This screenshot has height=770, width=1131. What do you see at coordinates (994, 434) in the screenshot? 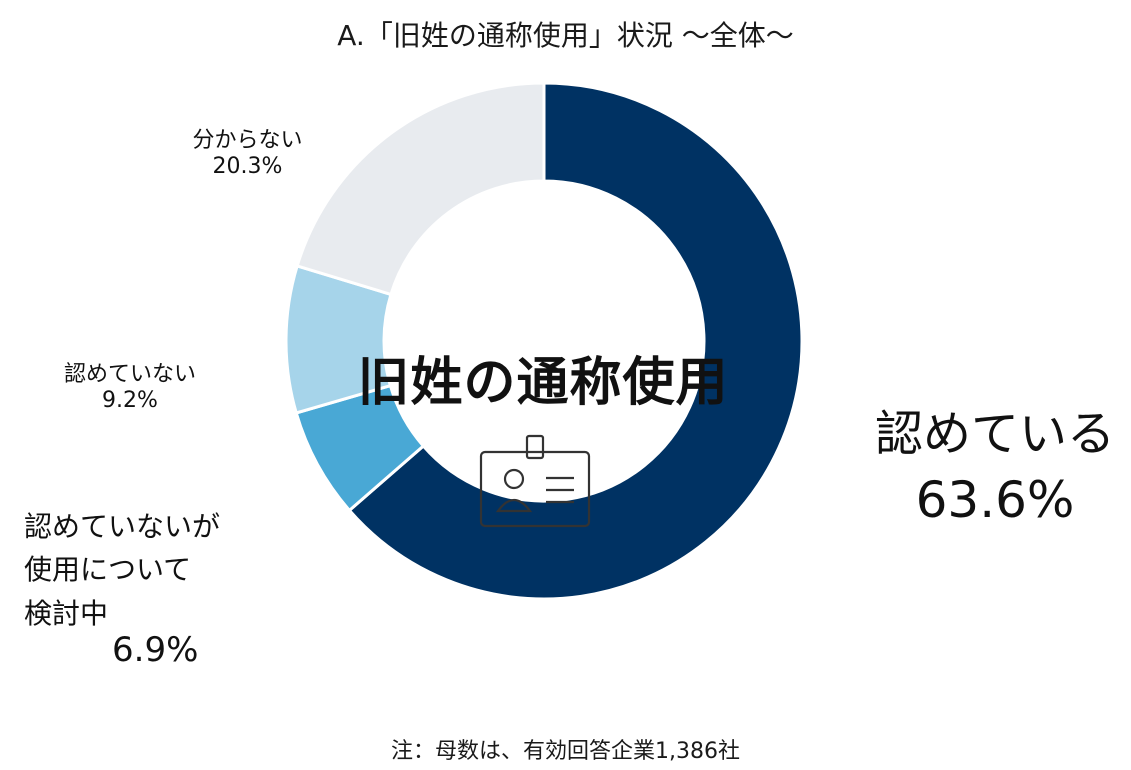
I see `label-recognized-name: 認めている` at bounding box center [994, 434].